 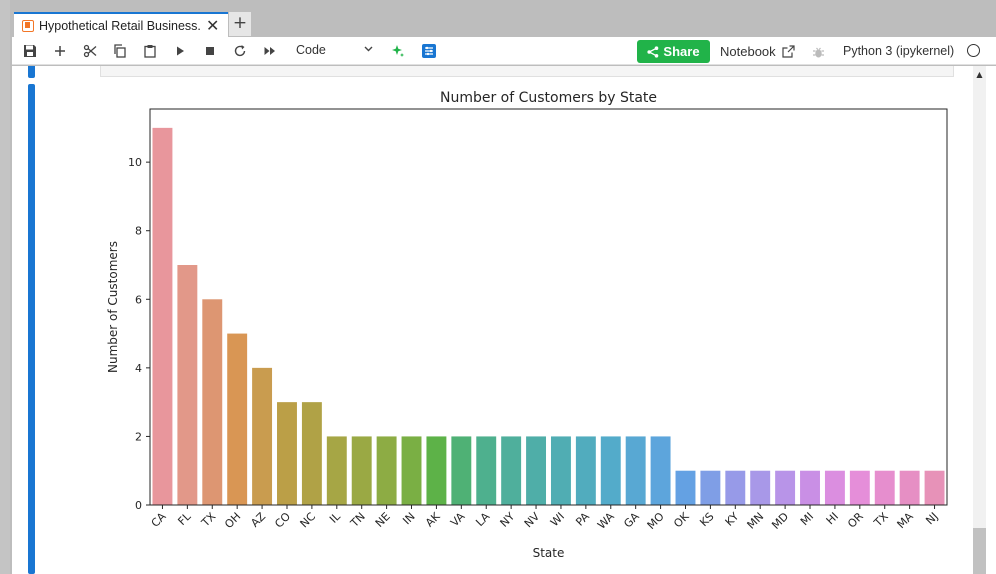 I want to click on cell-collapser-previous, so click(x=31, y=72).